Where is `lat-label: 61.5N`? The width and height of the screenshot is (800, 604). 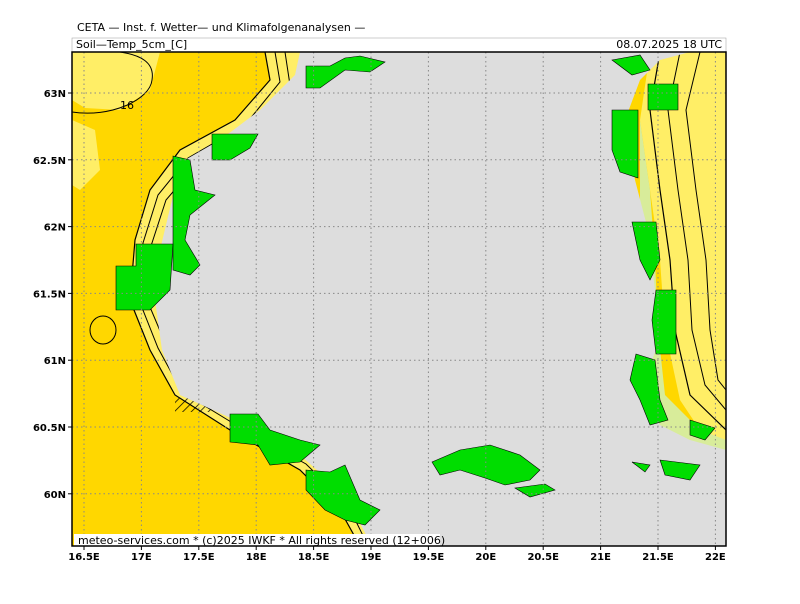
lat-label: 61.5N is located at coordinates (49, 294).